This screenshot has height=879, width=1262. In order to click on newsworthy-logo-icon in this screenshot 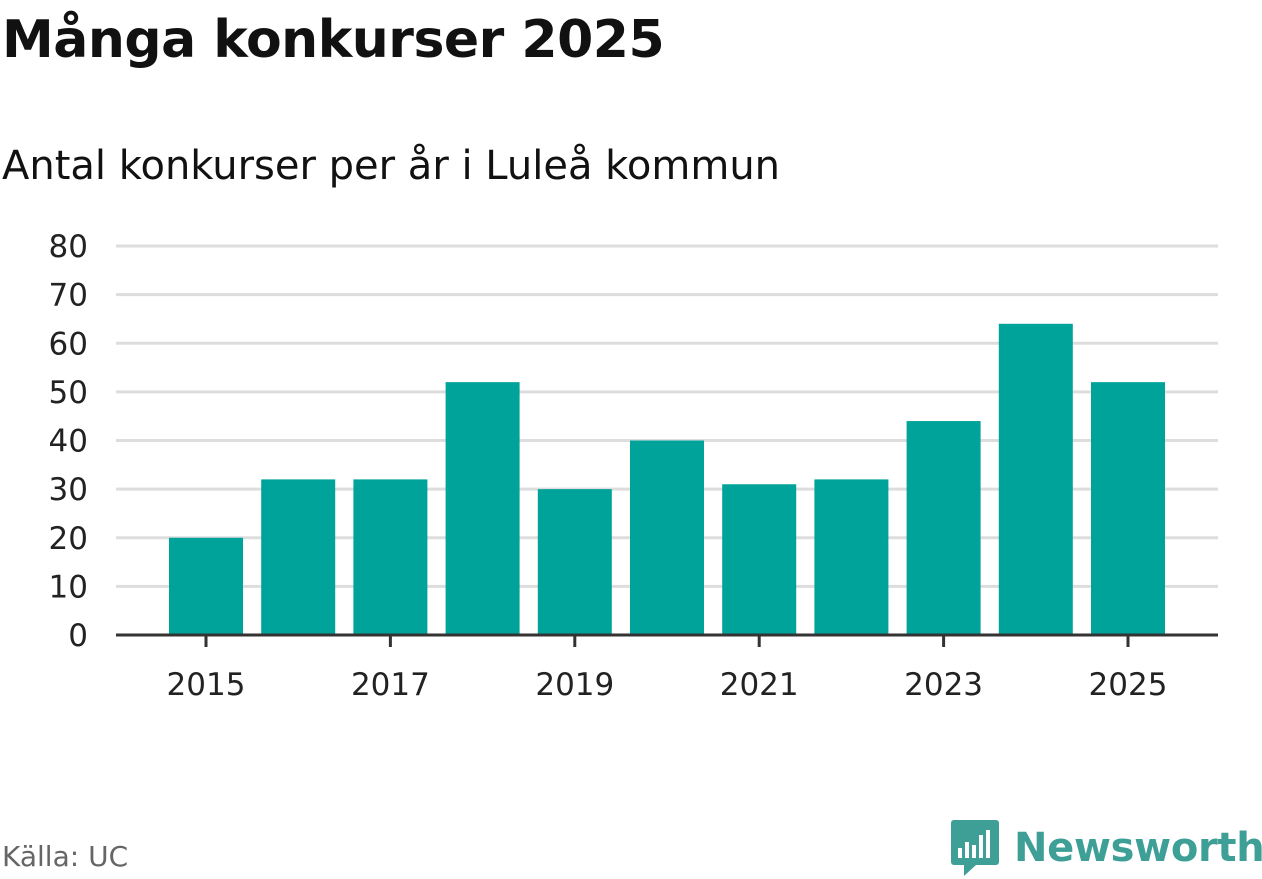, I will do `click(975, 848)`.